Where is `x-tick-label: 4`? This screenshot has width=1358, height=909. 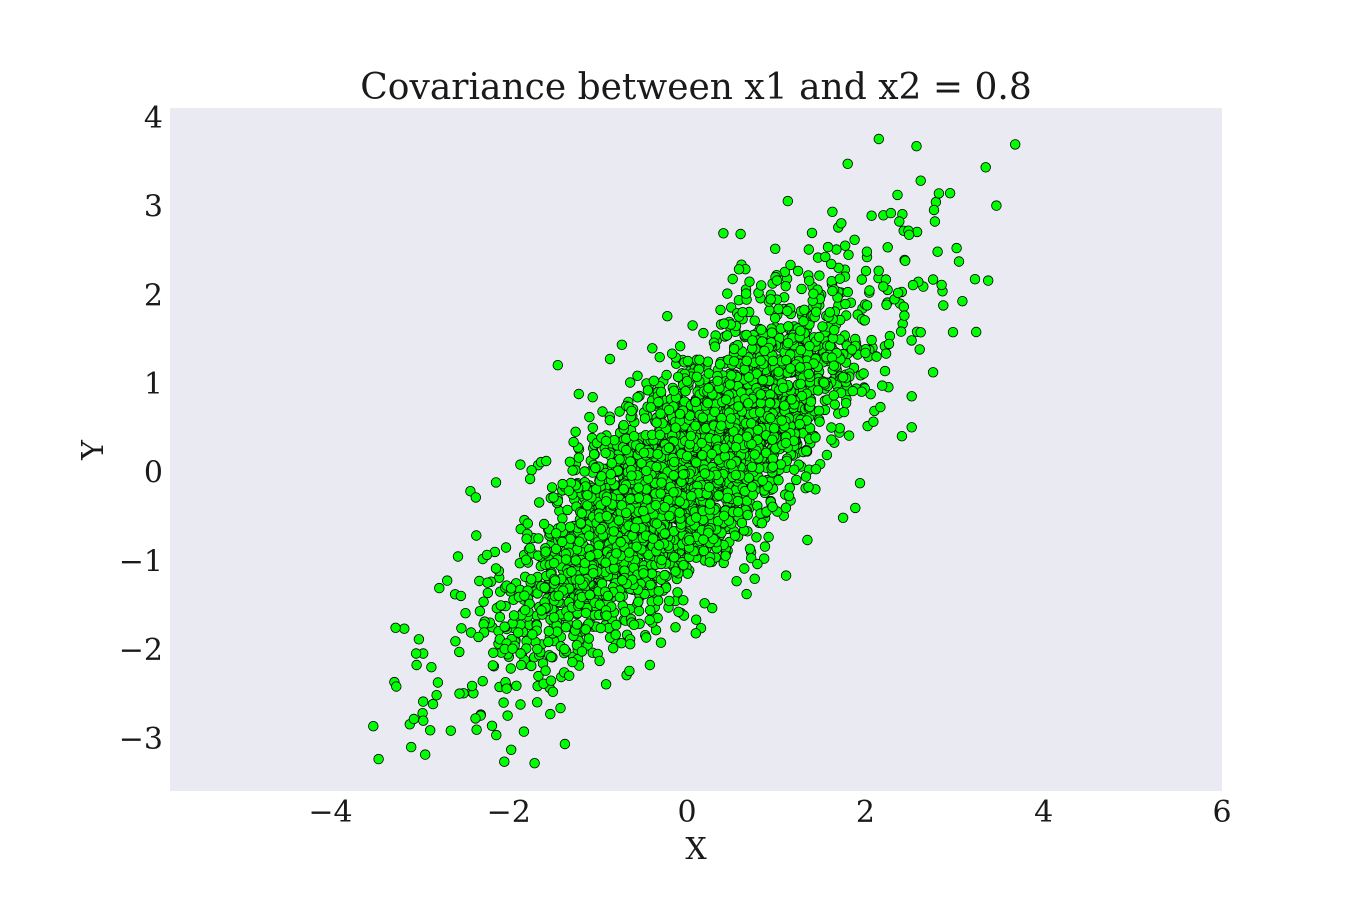
x-tick-label: 4 is located at coordinates (1043, 812).